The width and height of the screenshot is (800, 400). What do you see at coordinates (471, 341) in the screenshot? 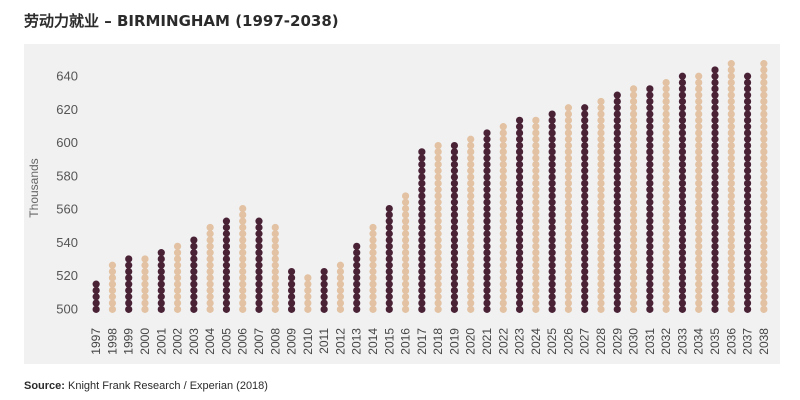
I see `x-tick-label: 2020` at bounding box center [471, 341].